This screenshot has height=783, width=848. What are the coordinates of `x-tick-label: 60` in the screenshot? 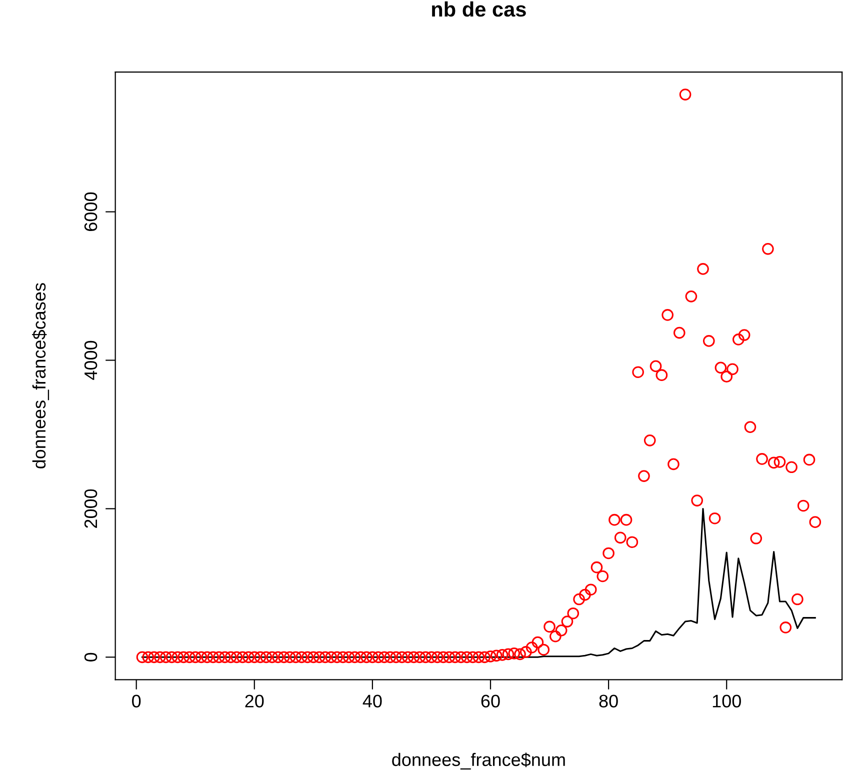 It's located at (490, 701).